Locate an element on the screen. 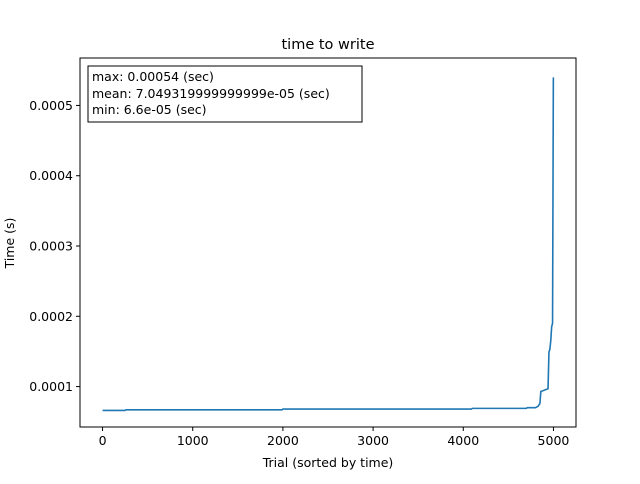 The image size is (640, 484). y-axis-label: Time (s) is located at coordinates (9, 244).